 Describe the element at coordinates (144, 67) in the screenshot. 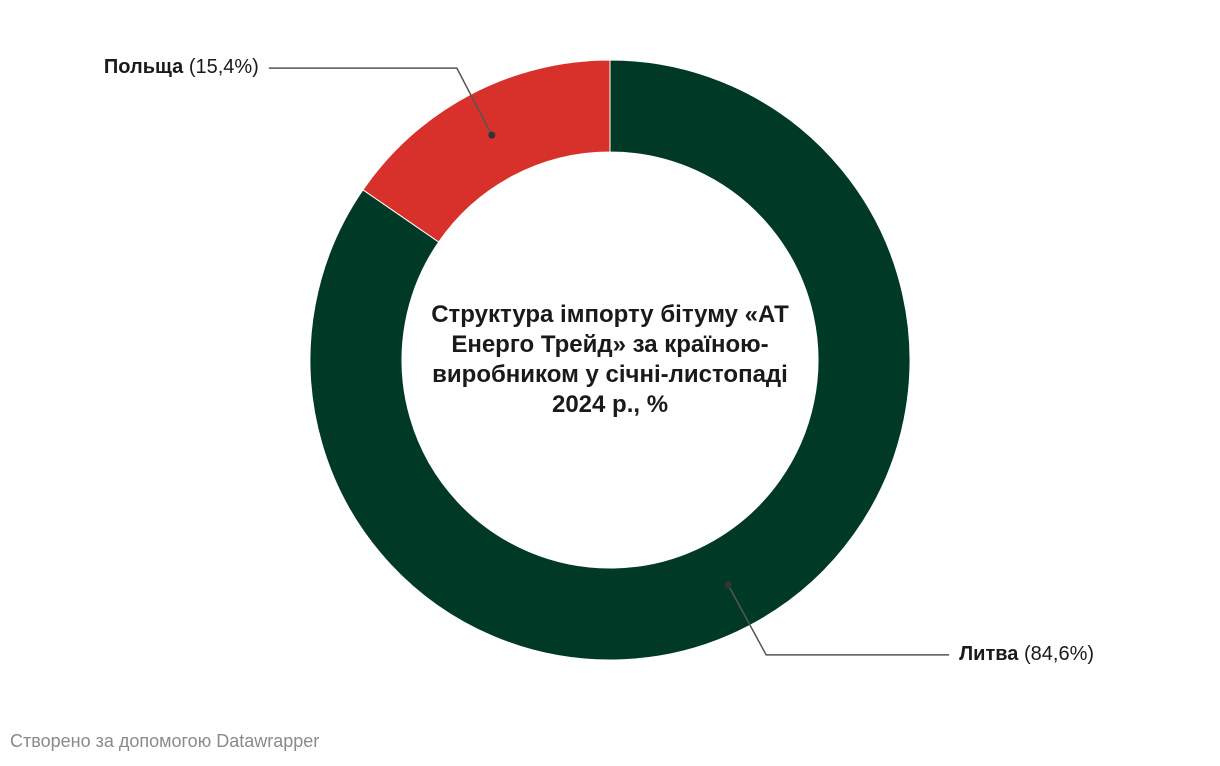

I see `category-label: Польща` at that location.